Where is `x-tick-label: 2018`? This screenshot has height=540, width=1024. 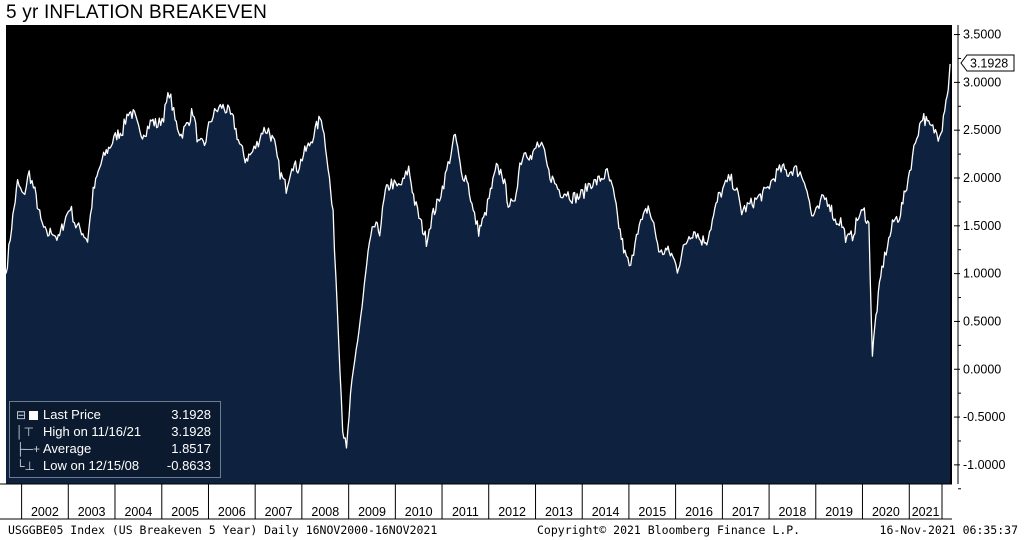
x-tick-label: 2018 is located at coordinates (792, 512).